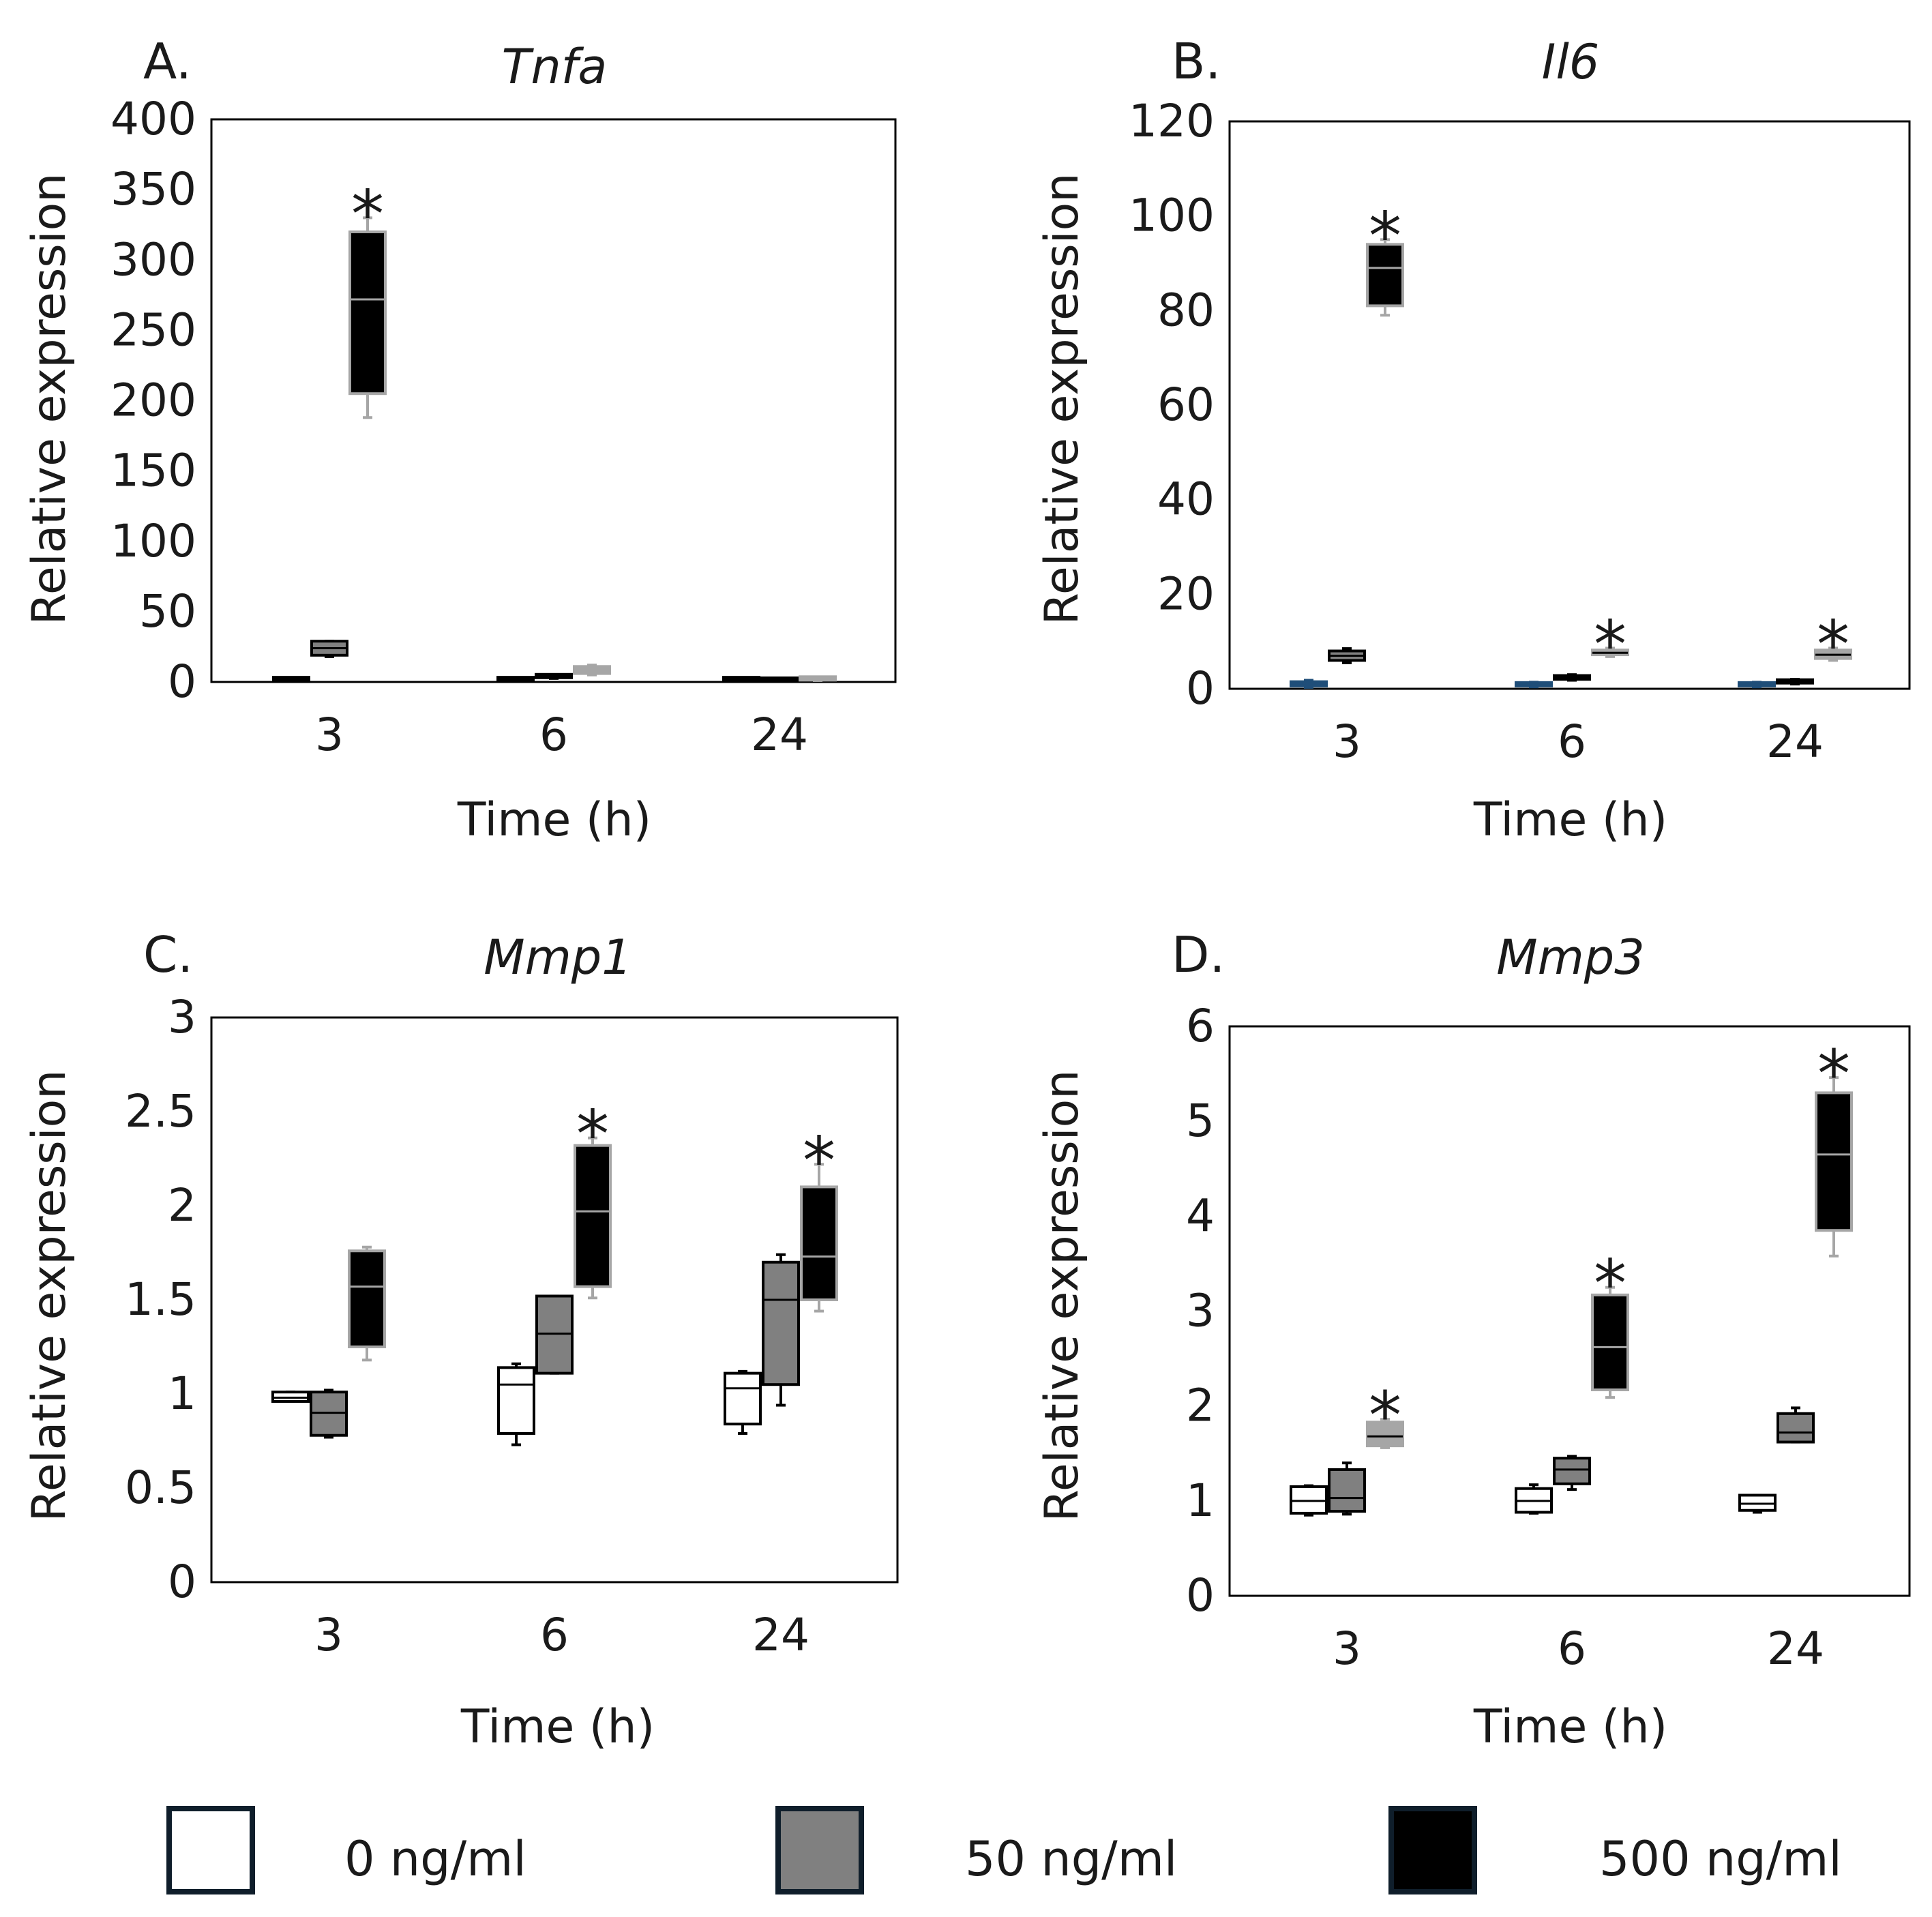 The width and height of the screenshot is (1932, 1917). Describe the element at coordinates (168, 955) in the screenshot. I see `panel-label: C.` at that location.